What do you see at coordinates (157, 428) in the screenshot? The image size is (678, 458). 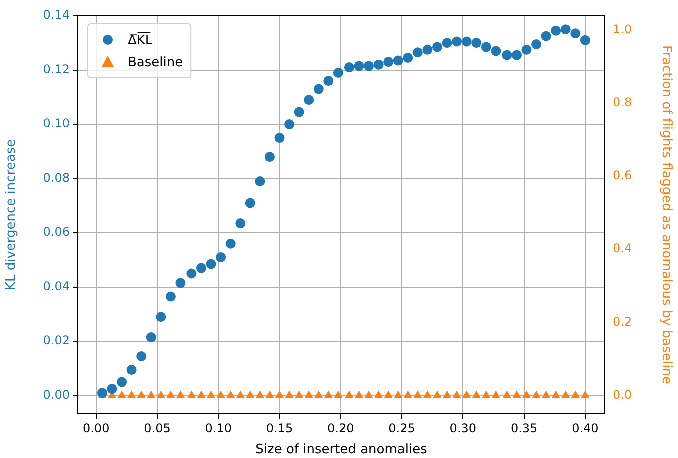 I see `x-tick-label: 0.05` at bounding box center [157, 428].